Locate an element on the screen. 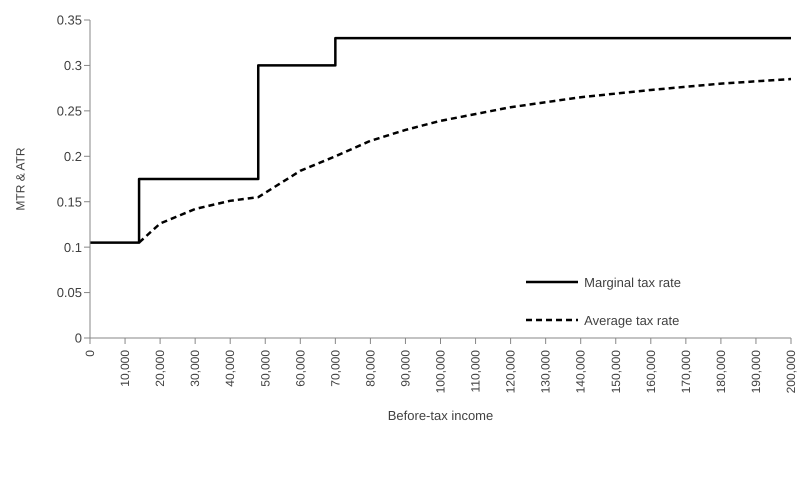  x-axis-title: Before-tax income is located at coordinates (441, 415).